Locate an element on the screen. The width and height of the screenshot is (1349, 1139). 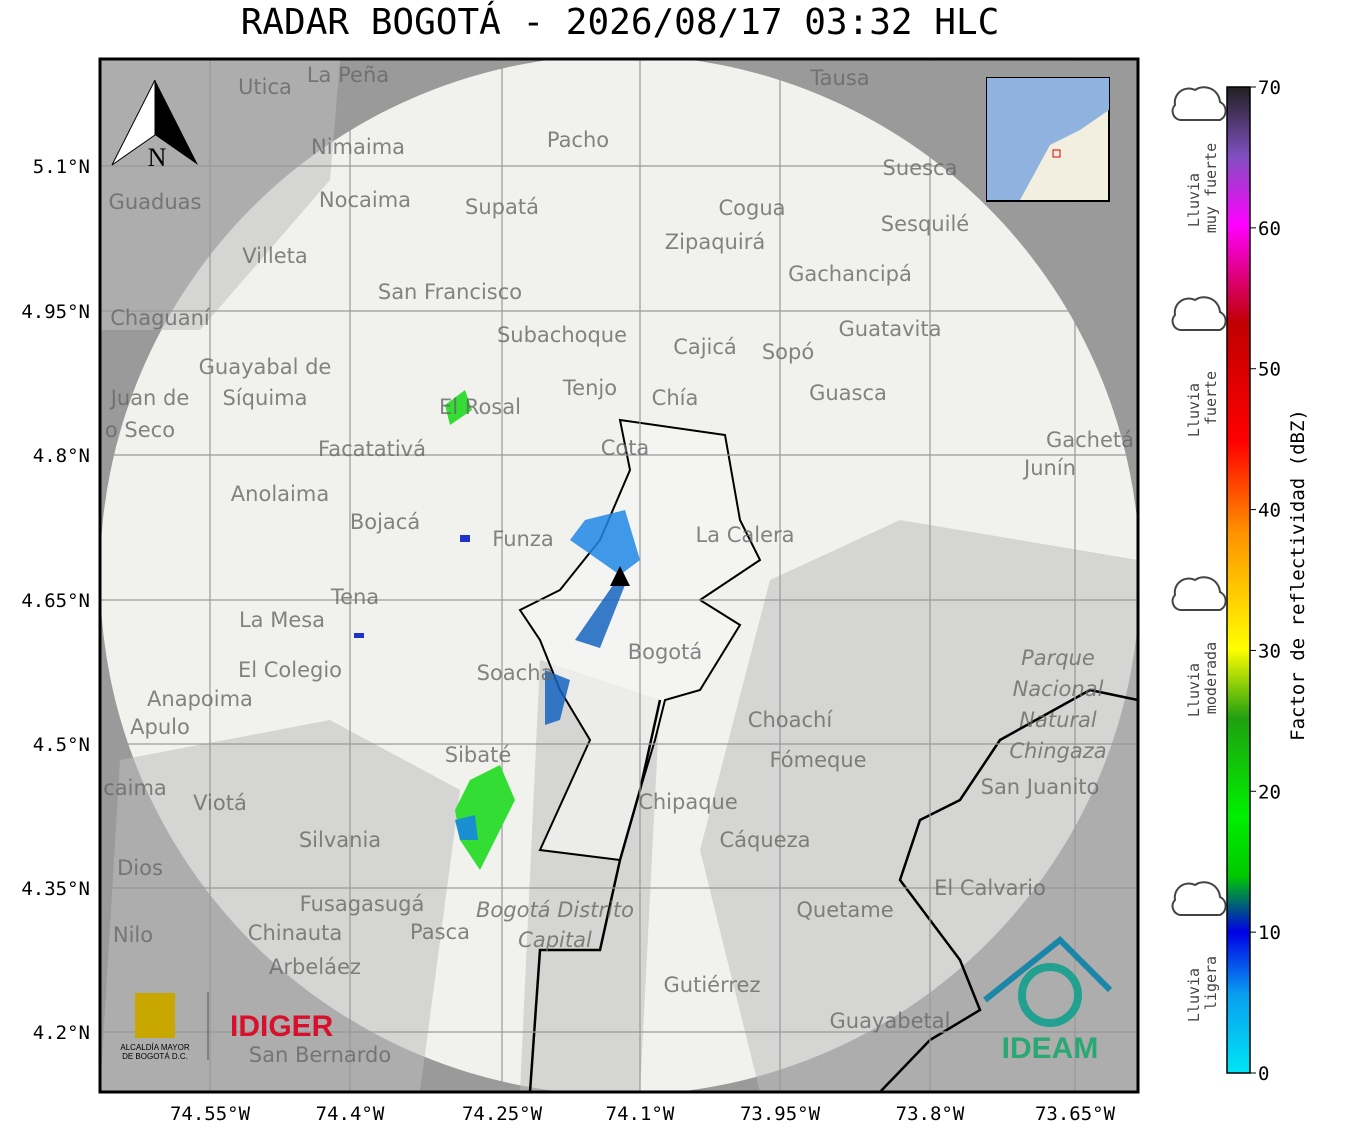
place-label: Gutiérrez is located at coordinates (712, 985).